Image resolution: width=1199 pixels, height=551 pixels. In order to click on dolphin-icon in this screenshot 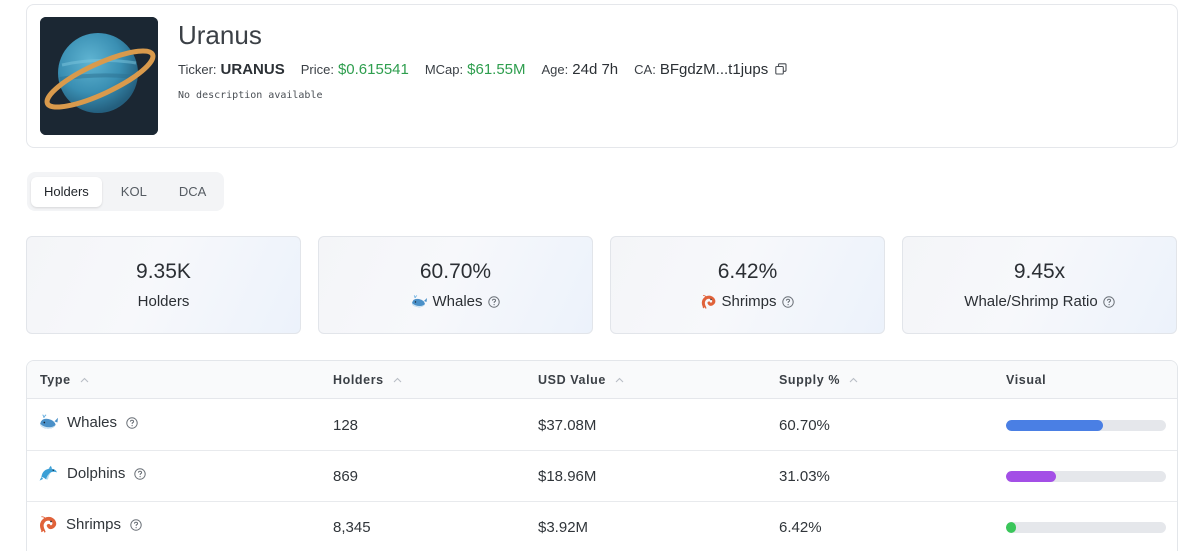, I will do `click(48, 473)`.